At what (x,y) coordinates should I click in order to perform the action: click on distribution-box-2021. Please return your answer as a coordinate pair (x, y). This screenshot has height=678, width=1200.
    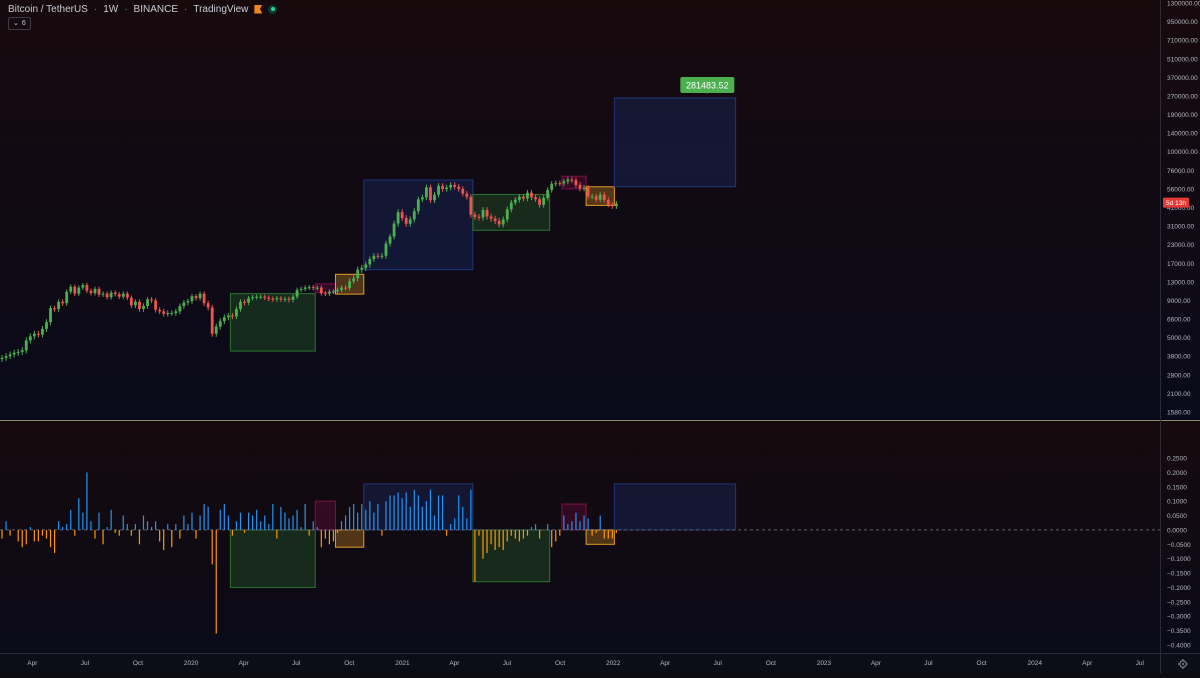
    Looking at the image, I should click on (574, 182).